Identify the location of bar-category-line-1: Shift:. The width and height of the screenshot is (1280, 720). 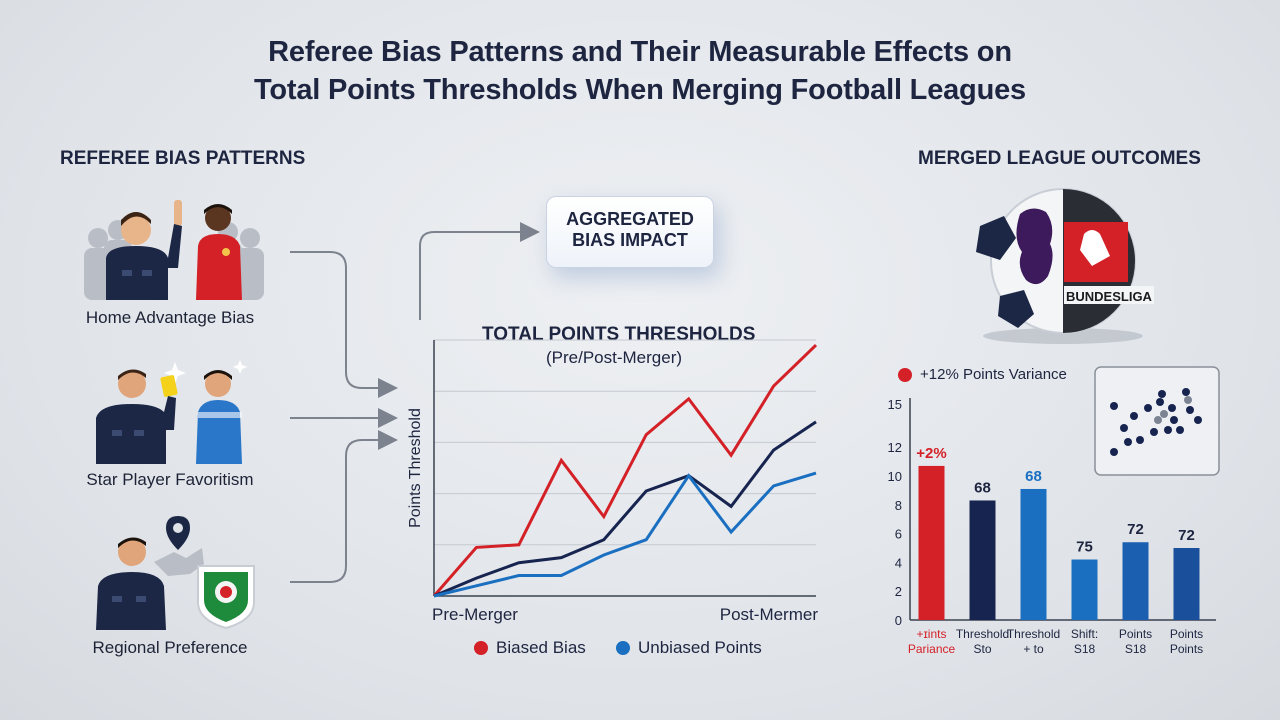
(1084, 634).